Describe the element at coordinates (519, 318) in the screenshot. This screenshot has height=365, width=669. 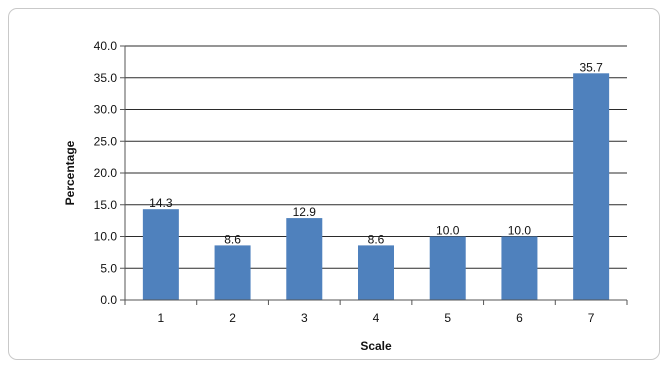
I see `x-tick-label: 6` at that location.